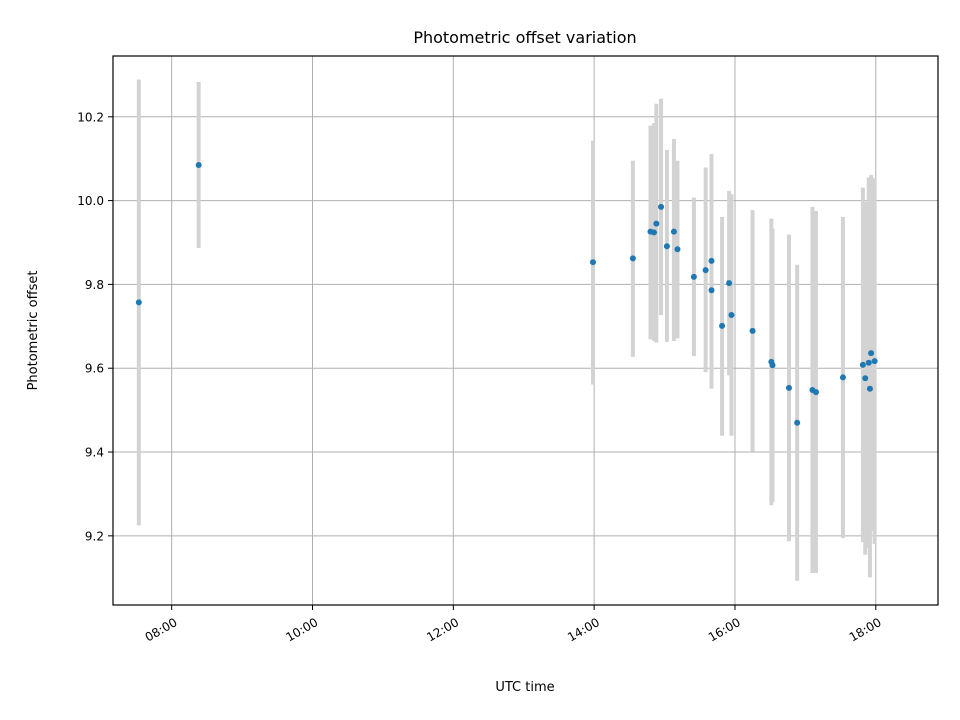 This screenshot has height=720, width=960. I want to click on y-tick-label: 9.2, so click(94, 536).